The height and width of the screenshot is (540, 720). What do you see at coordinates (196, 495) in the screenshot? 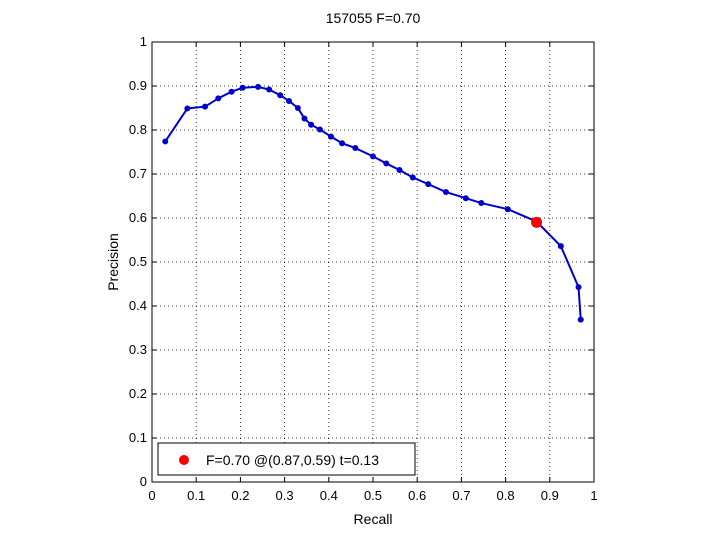
I see `x-tick-label: 0.1` at bounding box center [196, 495].